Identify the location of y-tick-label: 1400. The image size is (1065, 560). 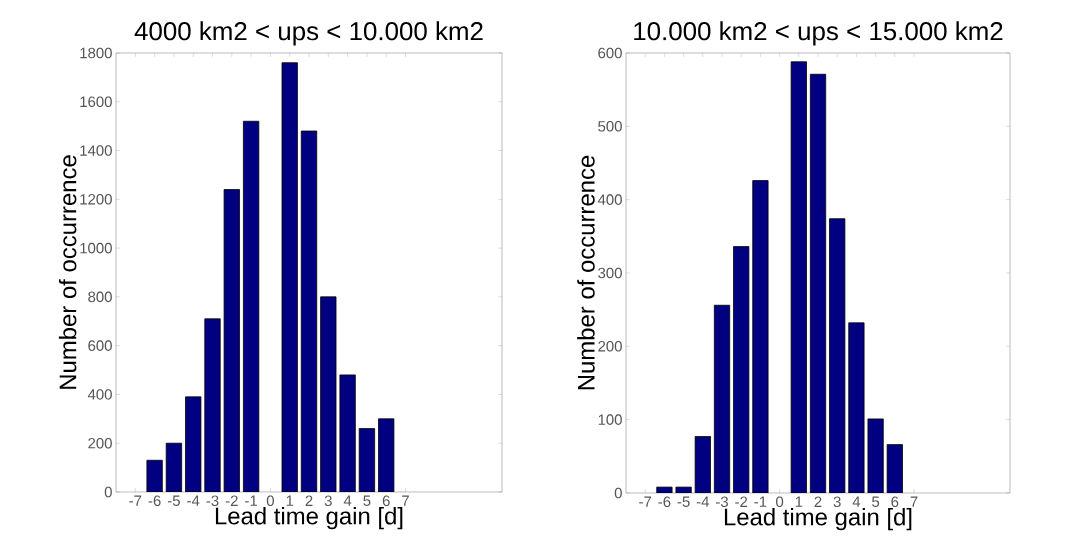
(96, 150).